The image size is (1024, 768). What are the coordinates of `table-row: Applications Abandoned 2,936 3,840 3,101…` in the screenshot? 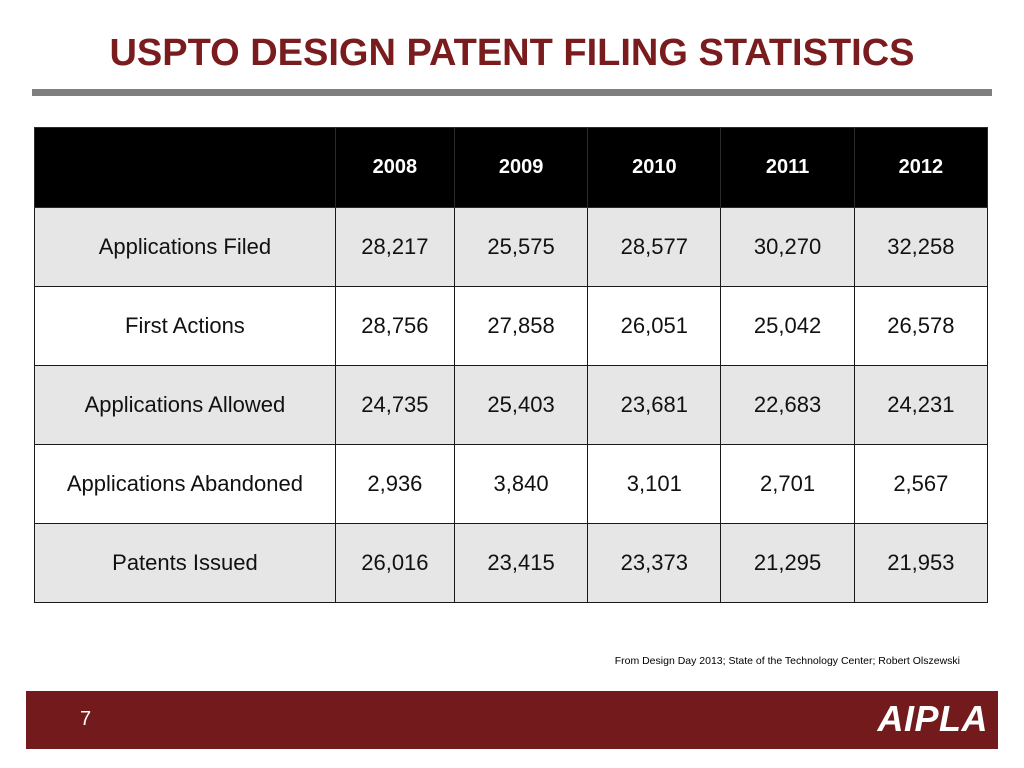 It's located at (511, 484).